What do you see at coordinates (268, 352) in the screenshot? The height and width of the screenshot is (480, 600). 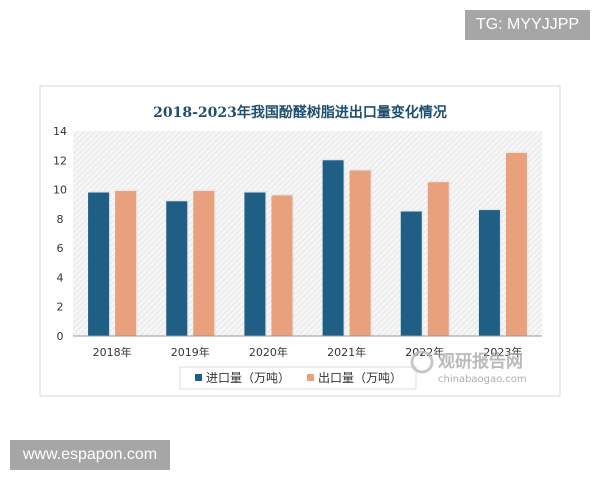 I see `x-tick-label: 2020年` at bounding box center [268, 352].